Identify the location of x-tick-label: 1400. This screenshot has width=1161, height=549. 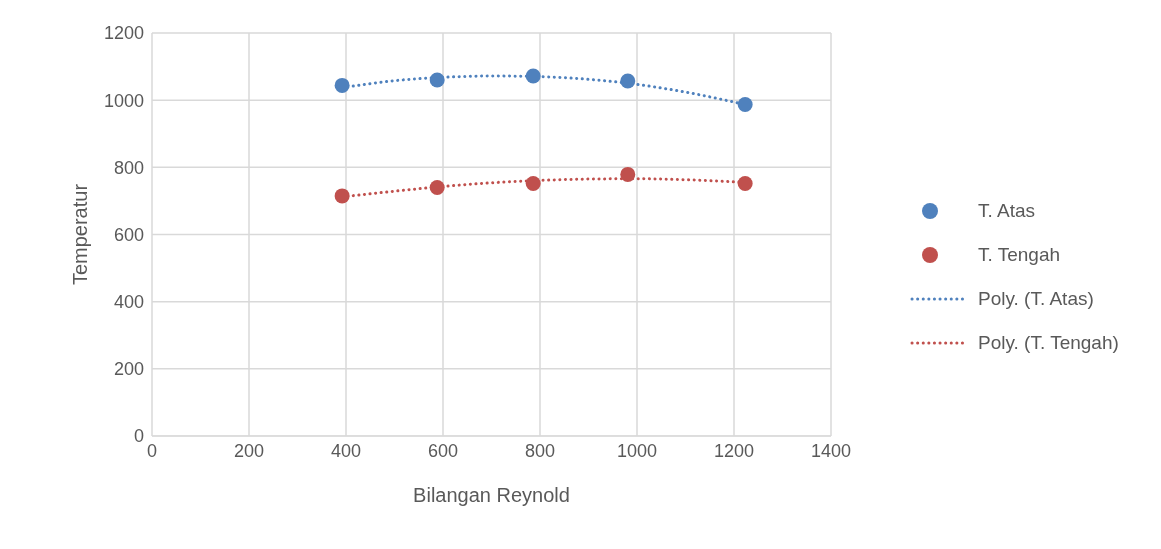
(831, 450).